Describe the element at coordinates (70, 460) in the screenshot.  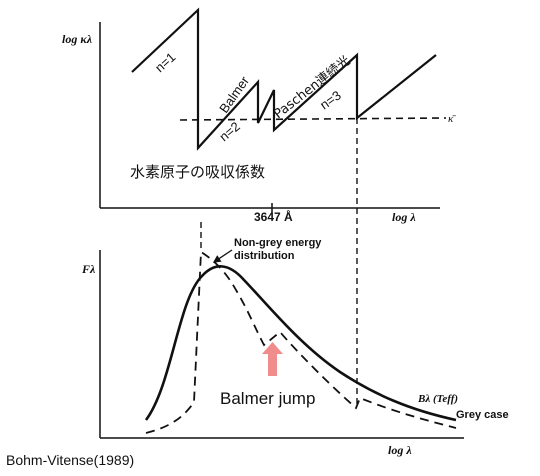
I see `citation: Bohm-Vitense(1989)` at that location.